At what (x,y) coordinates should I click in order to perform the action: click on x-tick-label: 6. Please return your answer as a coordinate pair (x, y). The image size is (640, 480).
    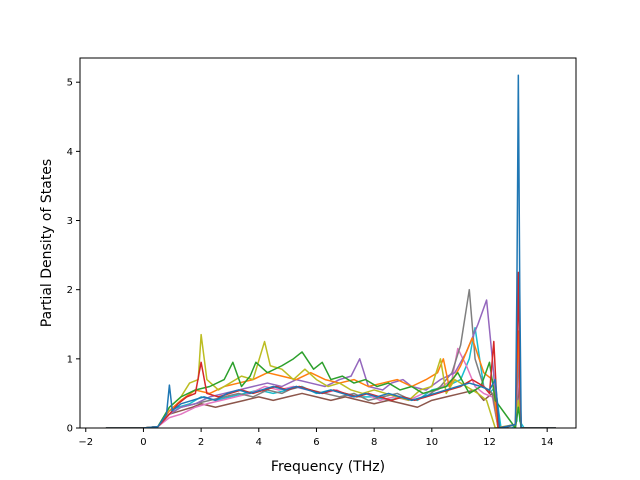
    Looking at the image, I should click on (316, 442).